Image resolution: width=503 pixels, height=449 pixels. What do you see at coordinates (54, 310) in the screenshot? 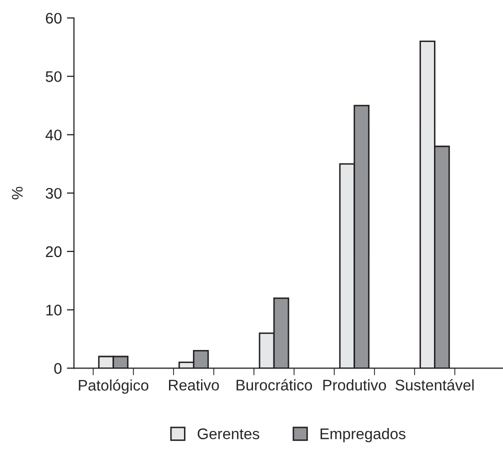
I see `y-tick-label: 10` at bounding box center [54, 310].